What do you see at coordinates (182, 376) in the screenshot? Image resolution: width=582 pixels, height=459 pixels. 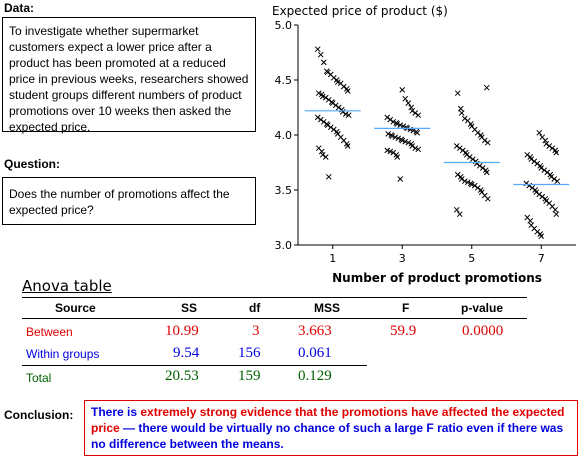 I see `row-total-ss: 20.53` at bounding box center [182, 376].